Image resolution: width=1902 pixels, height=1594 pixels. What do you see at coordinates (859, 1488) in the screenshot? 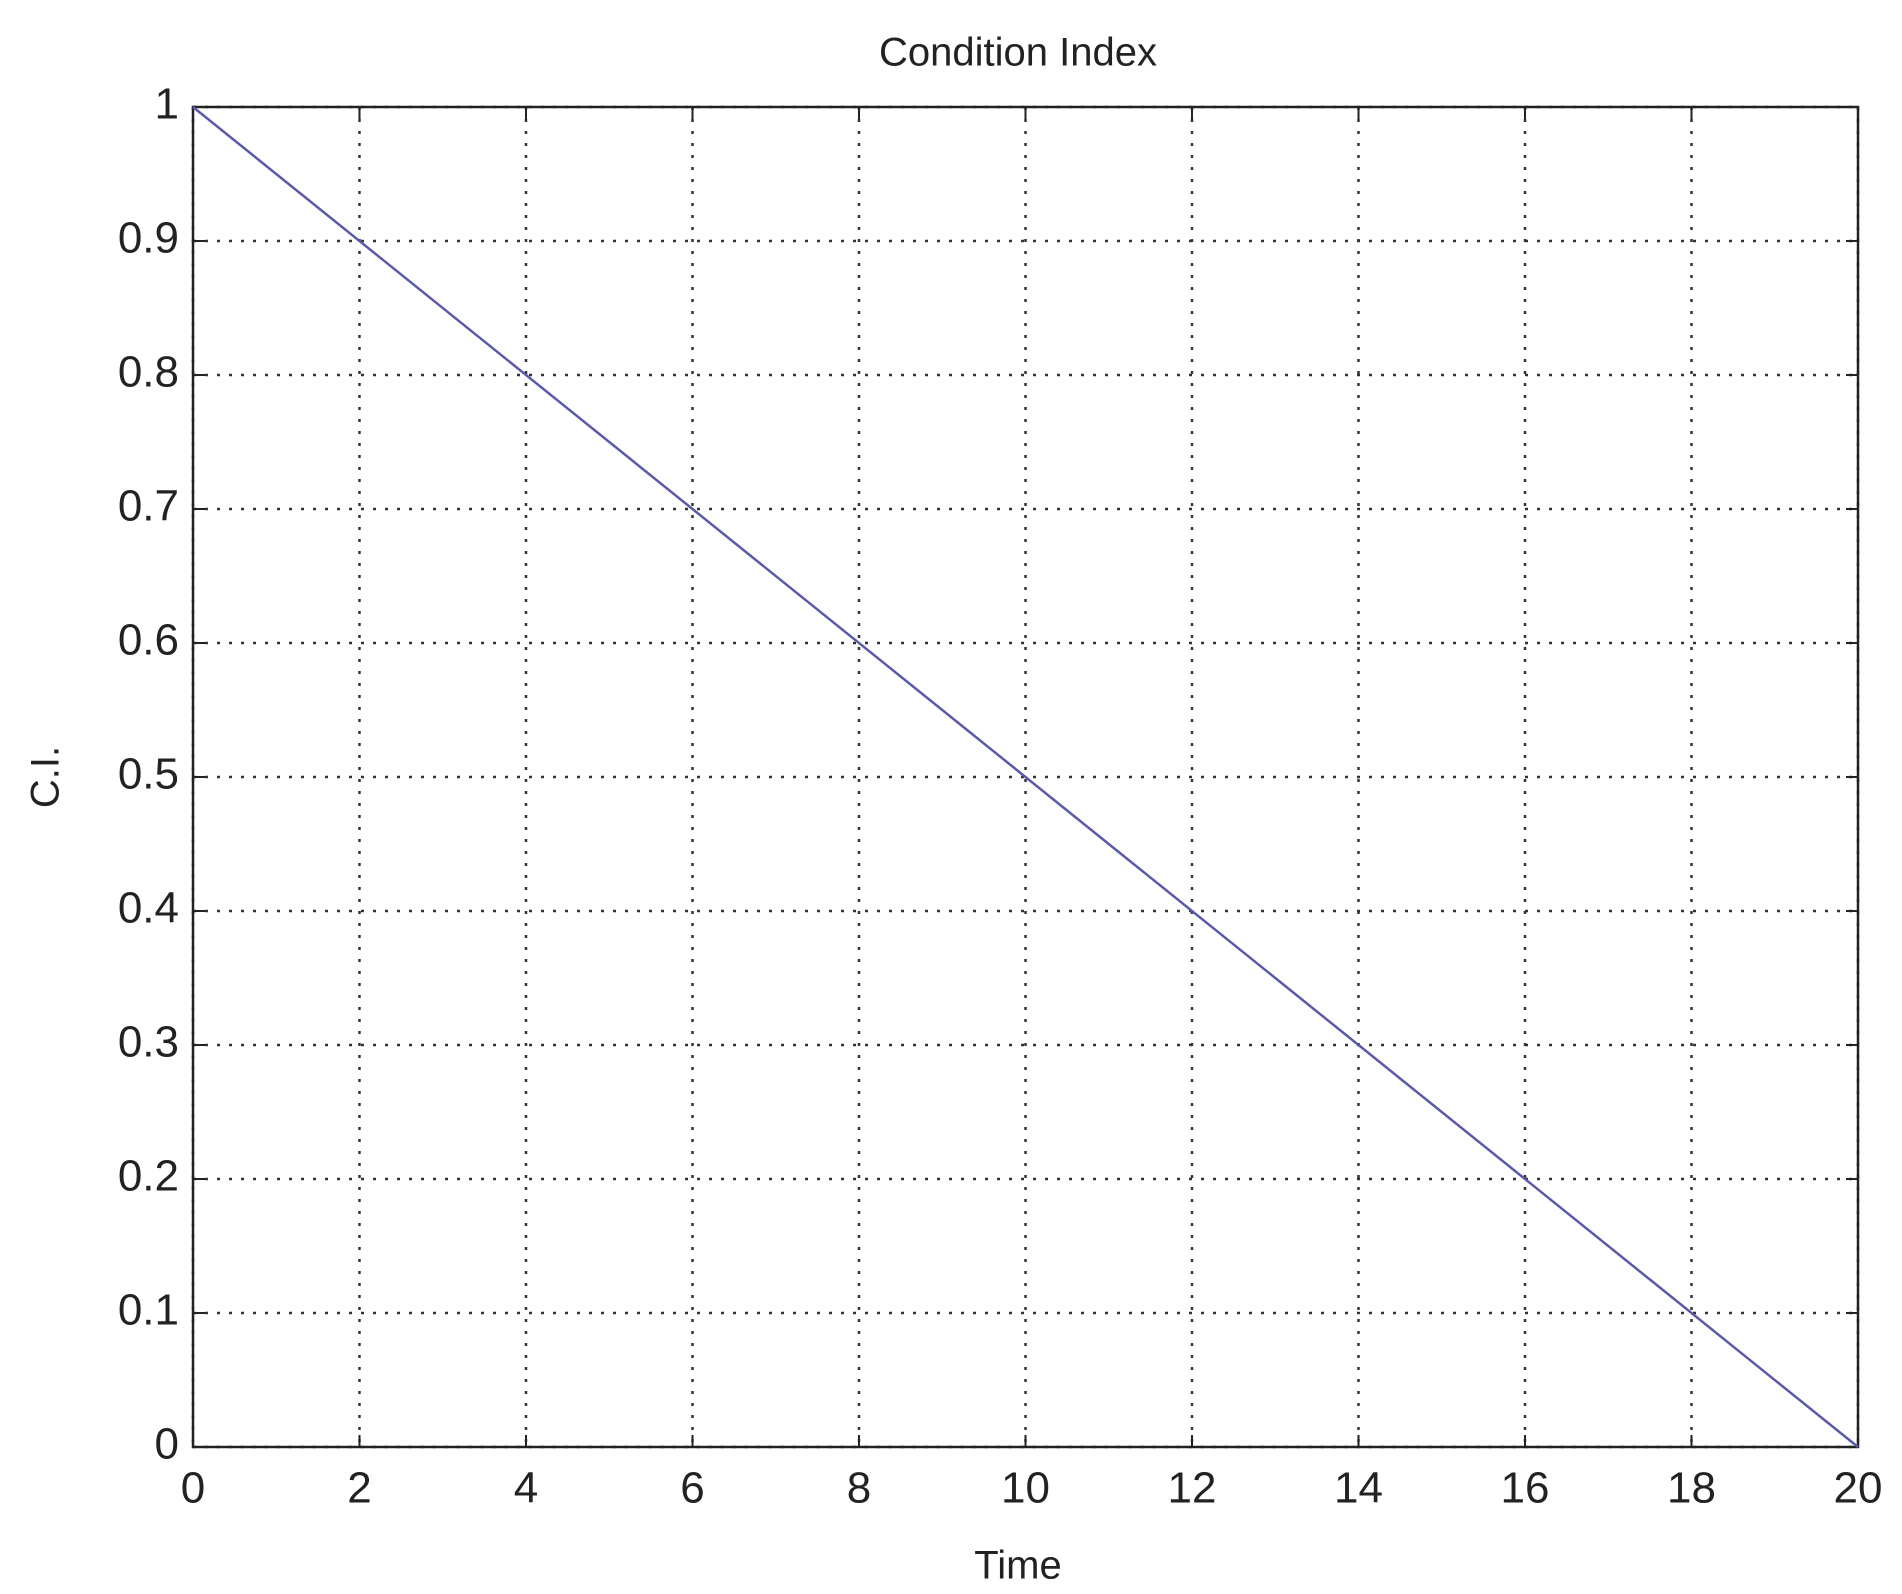
I see `x-tick-label: 8` at bounding box center [859, 1488].